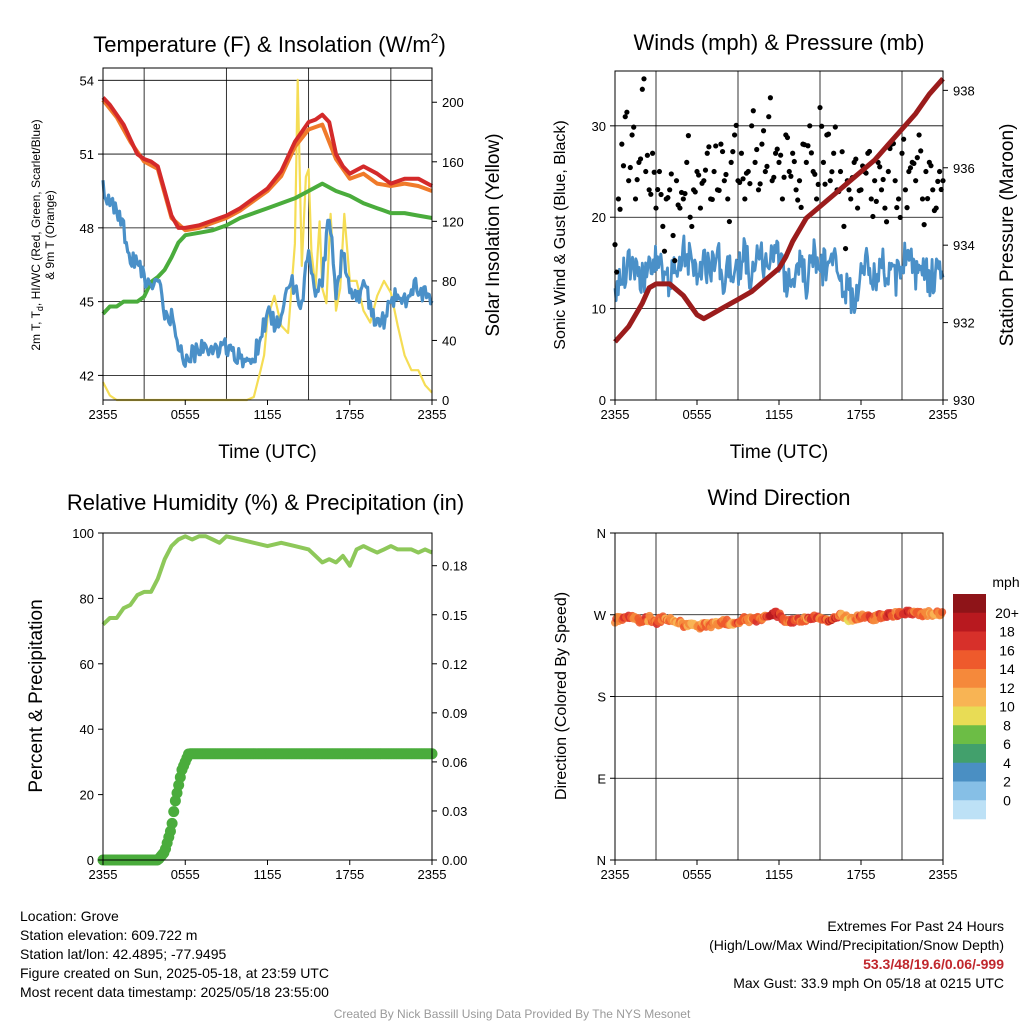 This screenshot has height=1024, width=1024. What do you see at coordinates (349, 874) in the screenshot?
I see `rh-xtick-label: 1755` at bounding box center [349, 874].